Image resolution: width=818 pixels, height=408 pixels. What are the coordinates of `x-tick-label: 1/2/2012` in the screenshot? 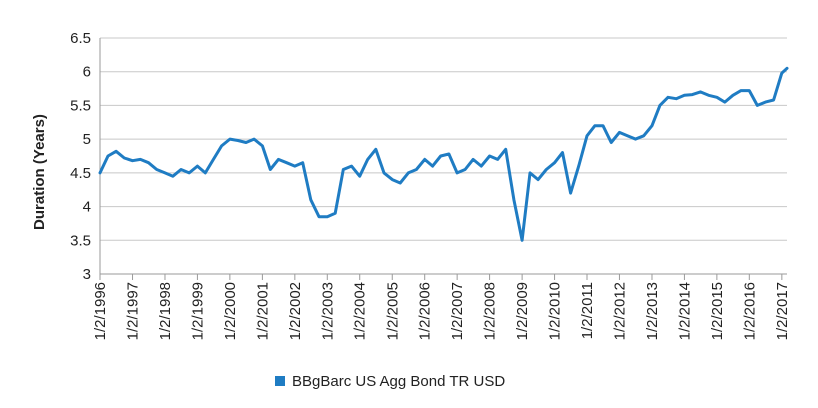 It's located at (619, 311).